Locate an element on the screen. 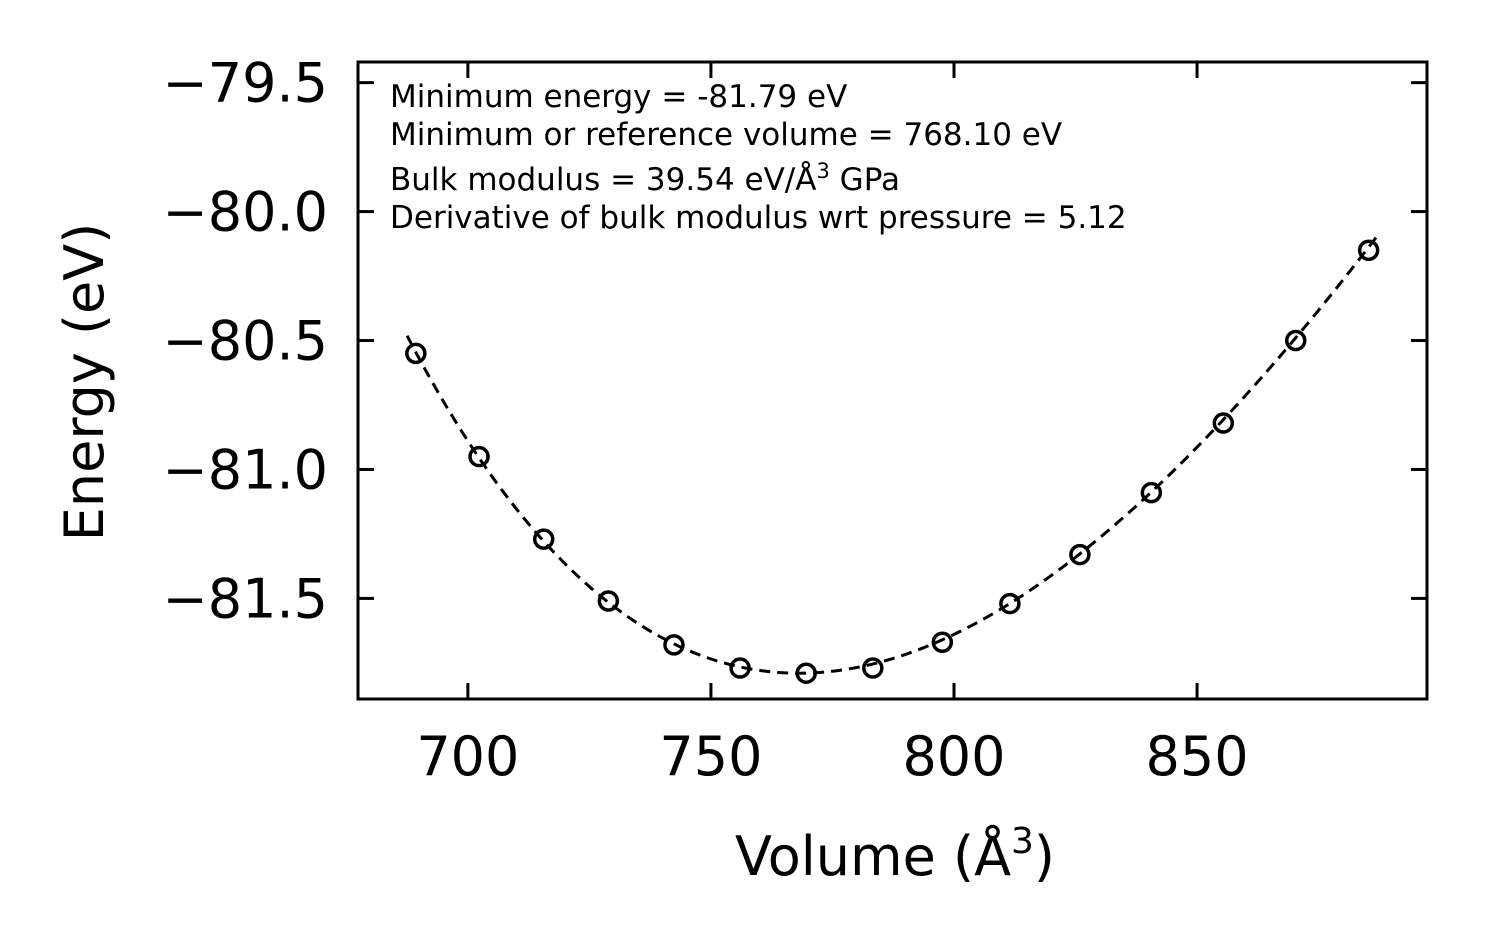  x-tick-label: 850 is located at coordinates (1197, 756).